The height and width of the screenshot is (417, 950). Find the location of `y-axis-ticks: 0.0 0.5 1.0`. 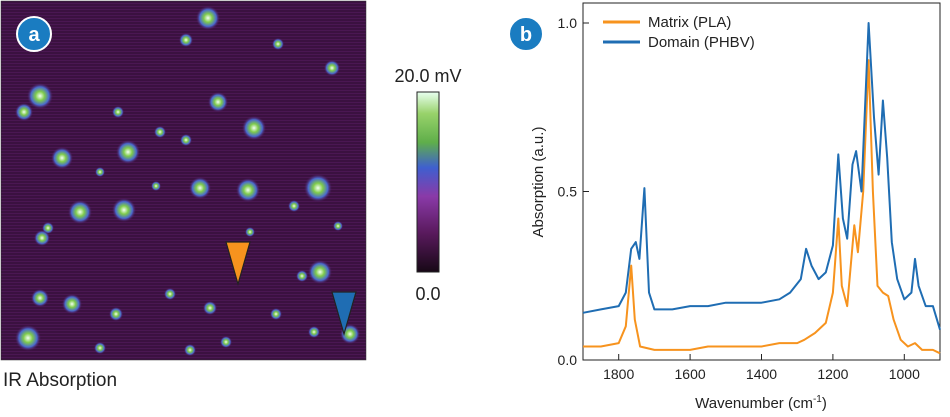

y-axis-ticks: 0.0 0.5 1.0 is located at coordinates (573, 191).